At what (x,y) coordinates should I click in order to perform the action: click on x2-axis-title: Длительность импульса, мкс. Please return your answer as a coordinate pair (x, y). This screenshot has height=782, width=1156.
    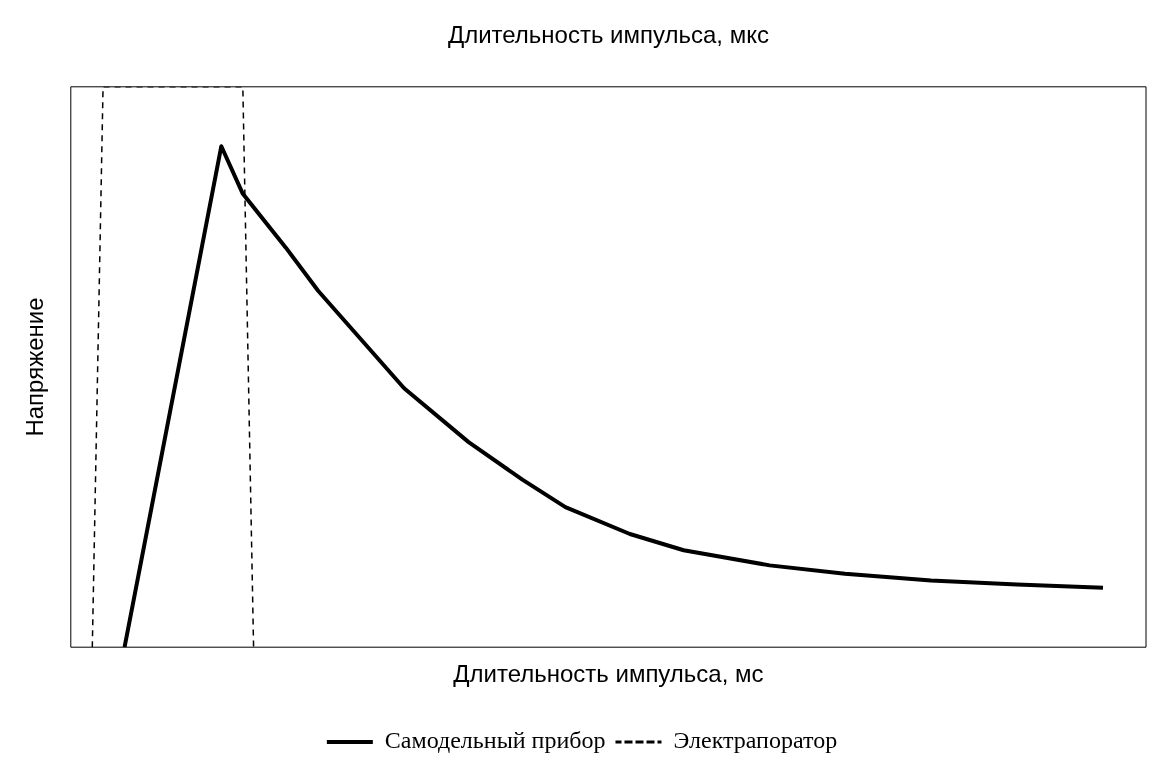
    Looking at the image, I should click on (608, 35).